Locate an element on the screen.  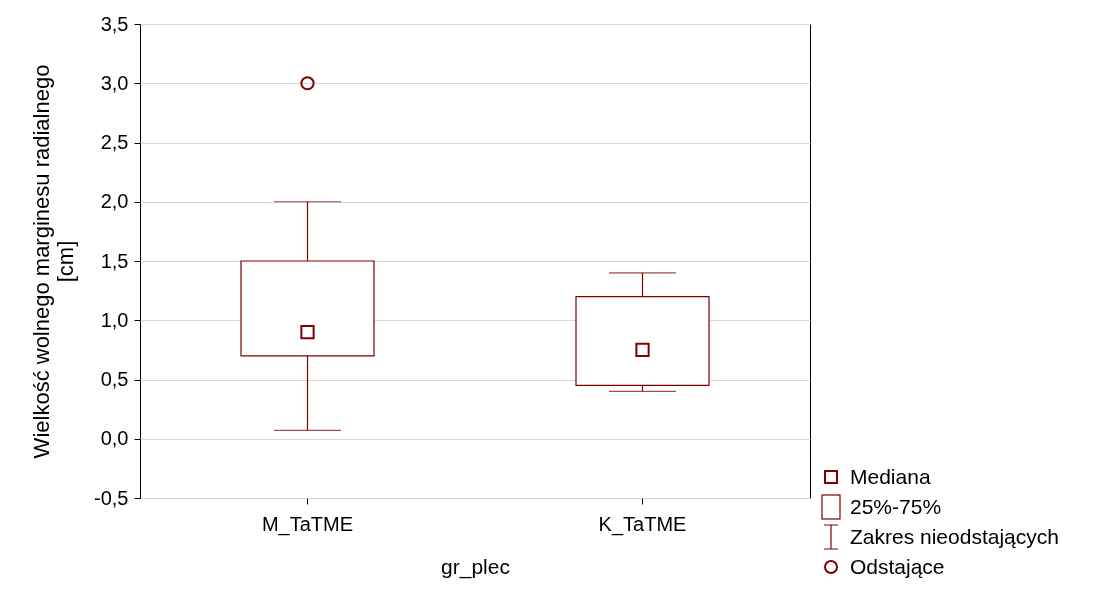
x-tick-label: K_TaTME is located at coordinates (642, 524).